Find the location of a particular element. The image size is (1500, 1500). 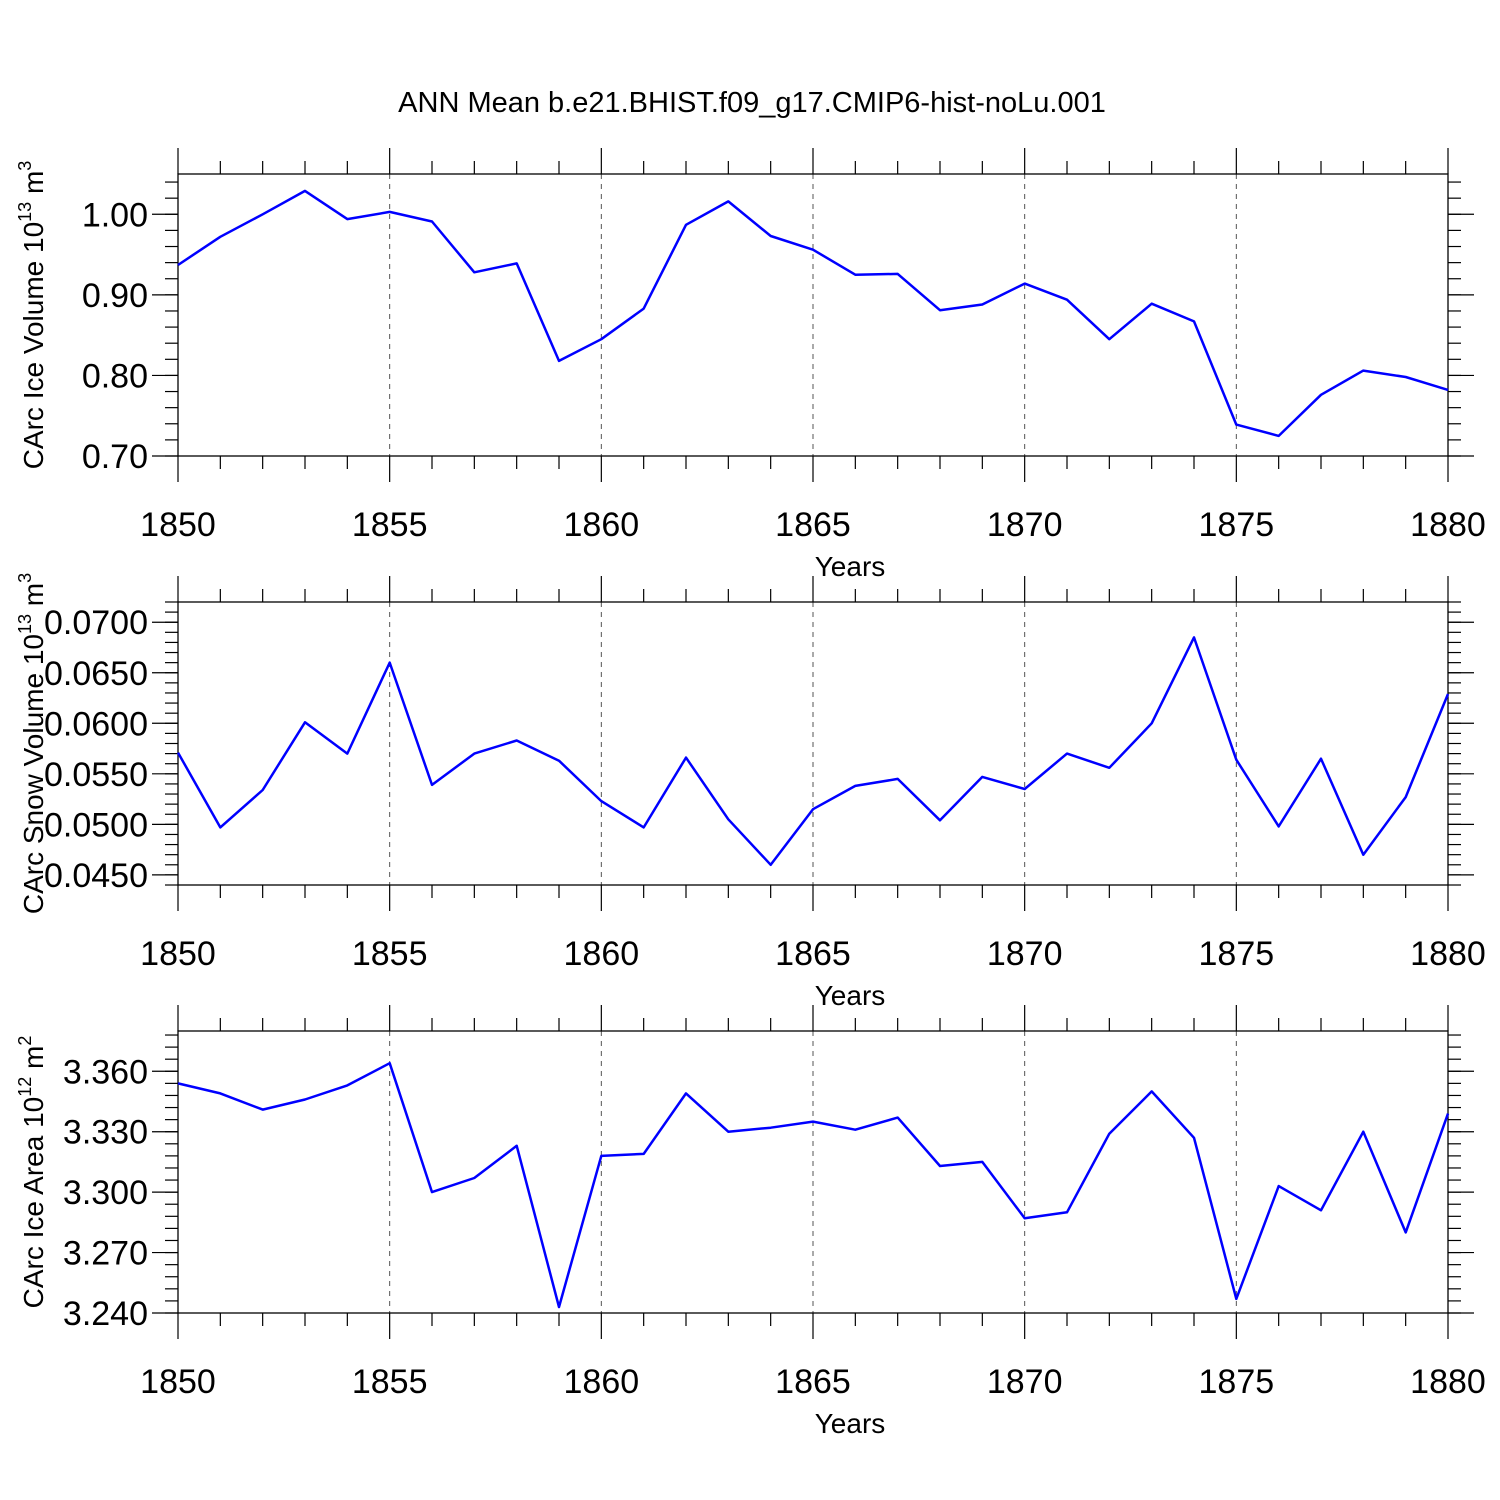

y-axis-label-ice-area: CArc Ice Area 1012 m2 is located at coordinates (32, 1172).